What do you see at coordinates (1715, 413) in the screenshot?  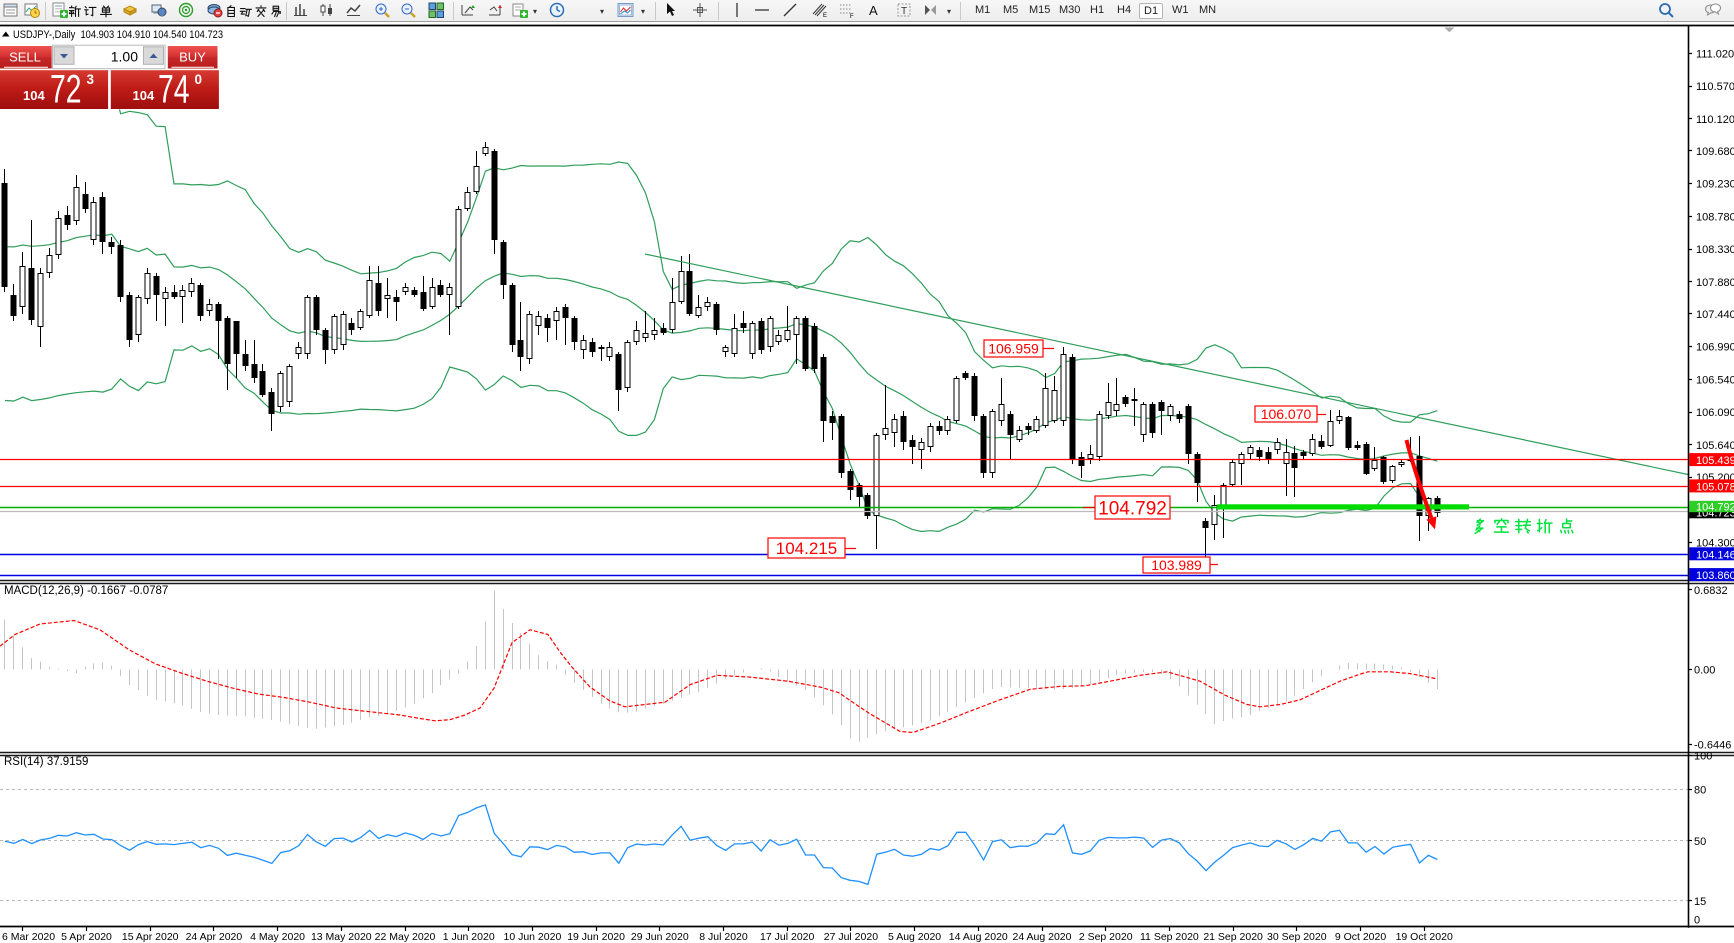 I see `svg-text: 106.090` at bounding box center [1715, 413].